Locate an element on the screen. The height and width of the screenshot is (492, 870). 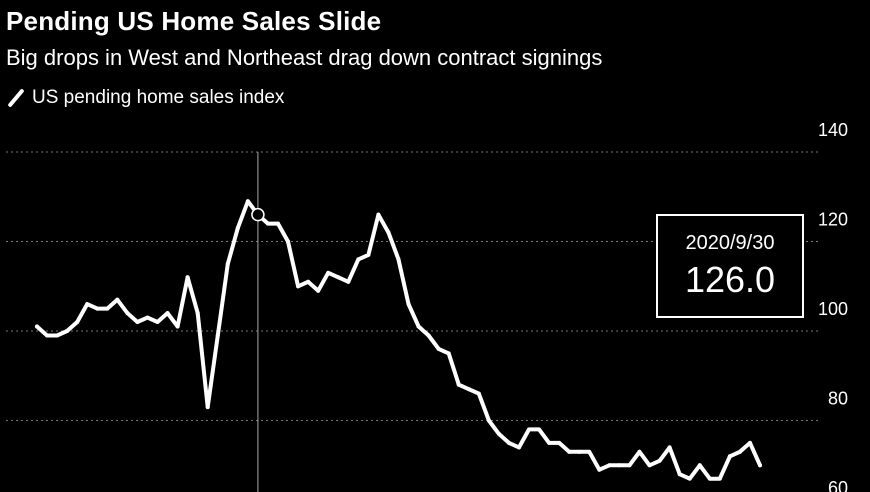
y-axis-tick-labels: 140 120 100 80 60 is located at coordinates (833, 306).